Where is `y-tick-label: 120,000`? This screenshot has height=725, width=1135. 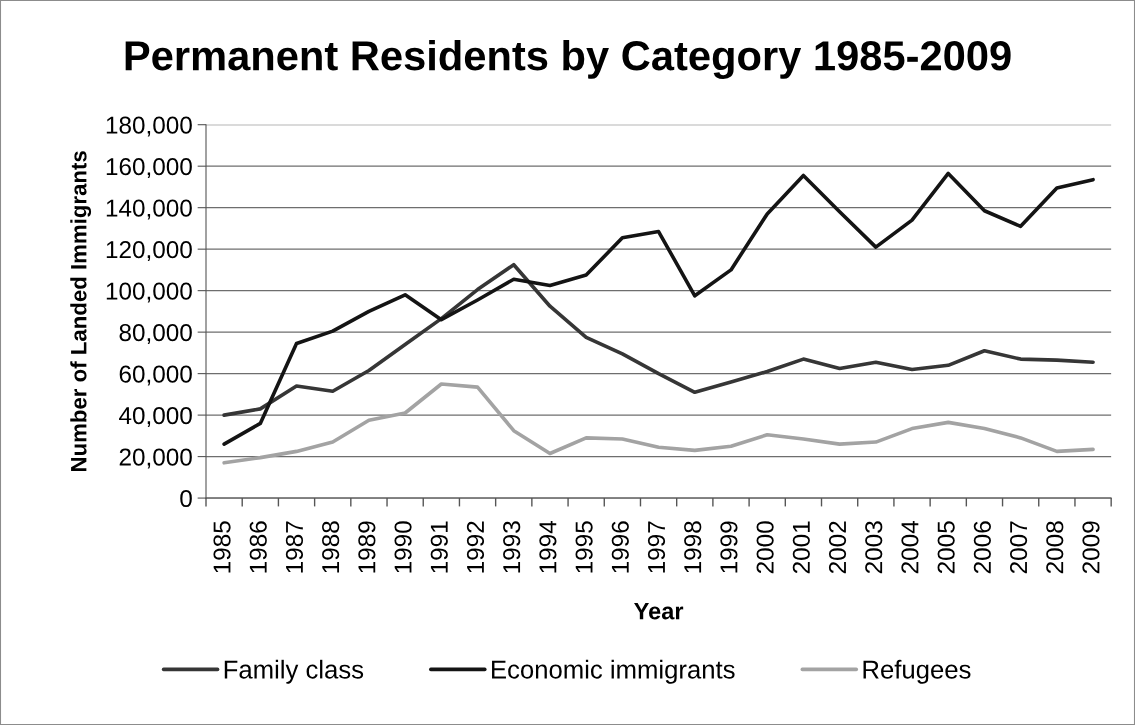
y-tick-label: 120,000 is located at coordinates (149, 251).